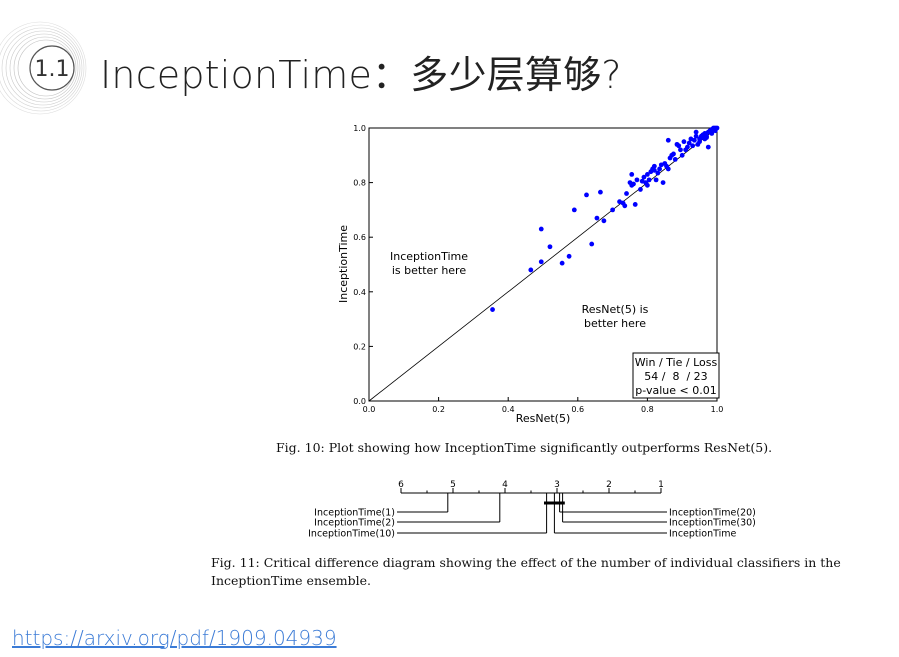 Image resolution: width=899 pixels, height=657 pixels. What do you see at coordinates (532, 513) in the screenshot?
I see `cd-connector-lines` at bounding box center [532, 513].